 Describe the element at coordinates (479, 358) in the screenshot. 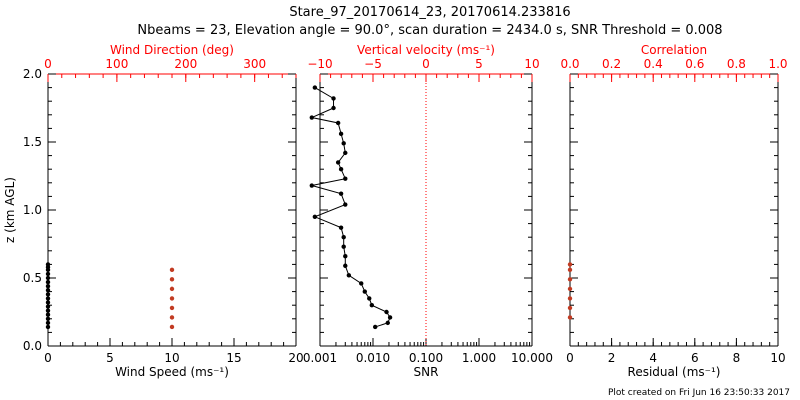

I see `x-tick-label-bottom: 1.000` at that location.